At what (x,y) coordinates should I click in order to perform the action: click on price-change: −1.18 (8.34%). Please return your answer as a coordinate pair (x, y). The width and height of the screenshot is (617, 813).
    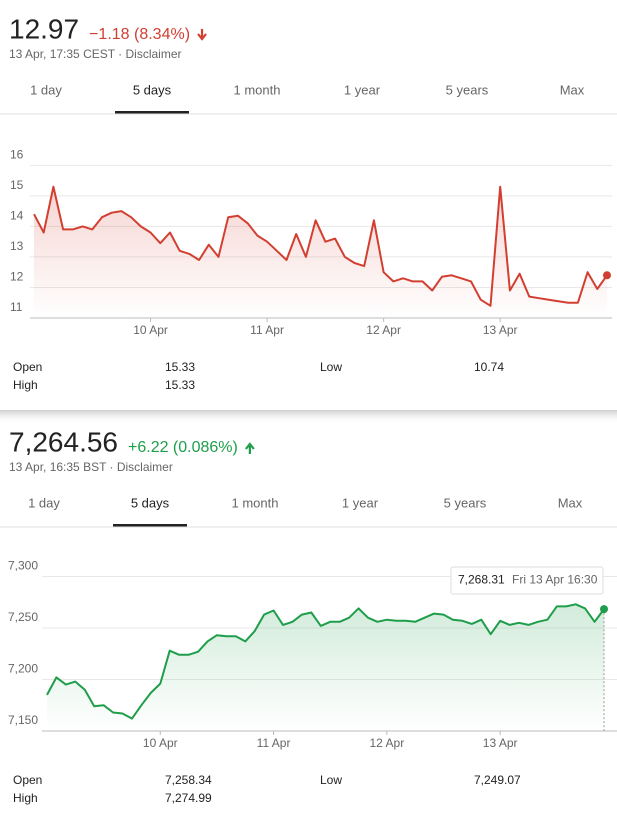
    Looking at the image, I should click on (139, 34).